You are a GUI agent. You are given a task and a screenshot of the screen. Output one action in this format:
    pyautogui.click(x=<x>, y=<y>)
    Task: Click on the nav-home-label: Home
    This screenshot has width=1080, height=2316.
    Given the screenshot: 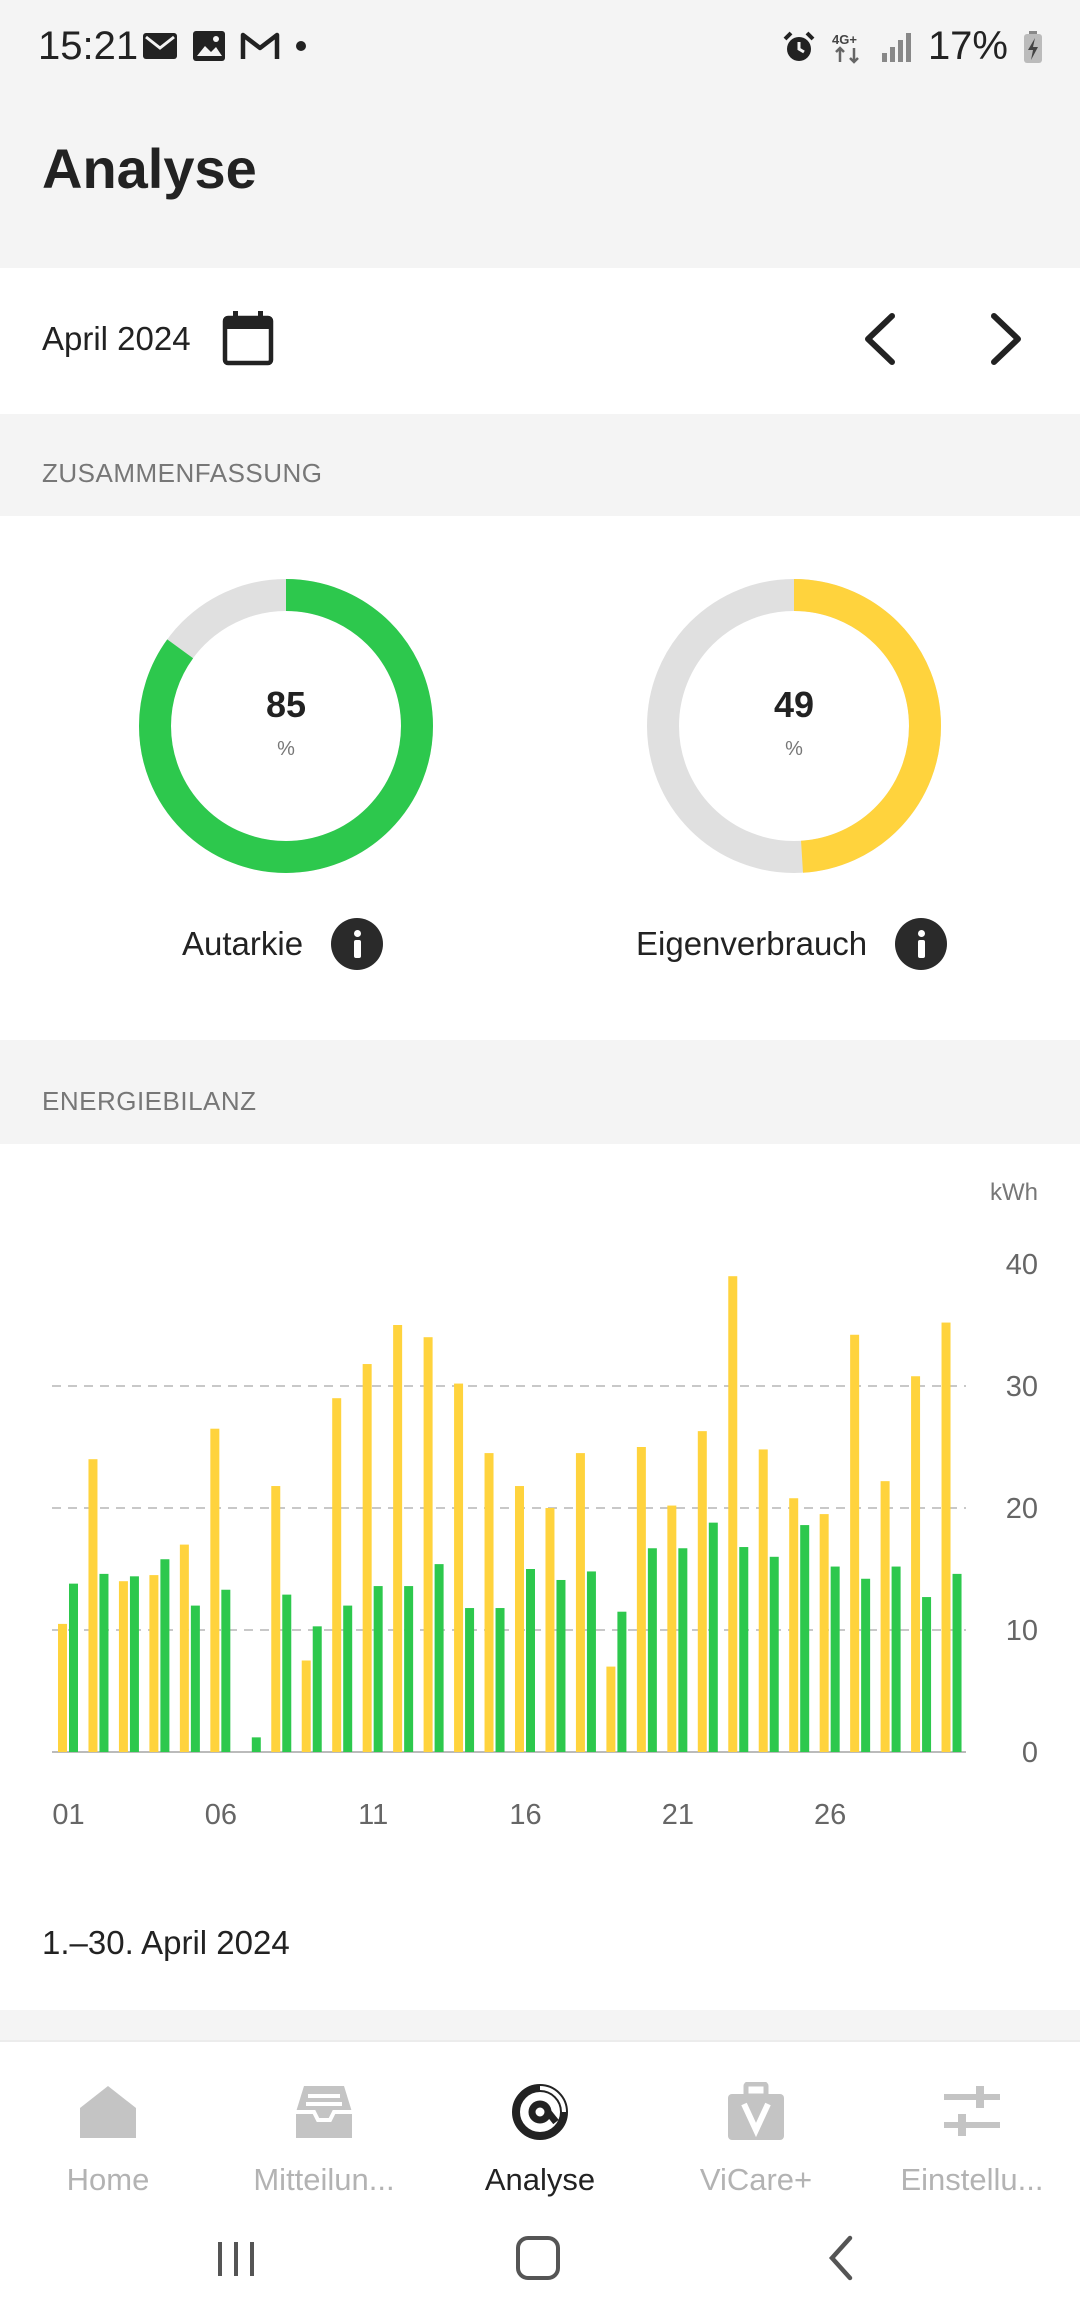 What is the action you would take?
    pyautogui.click(x=108, y=2179)
    